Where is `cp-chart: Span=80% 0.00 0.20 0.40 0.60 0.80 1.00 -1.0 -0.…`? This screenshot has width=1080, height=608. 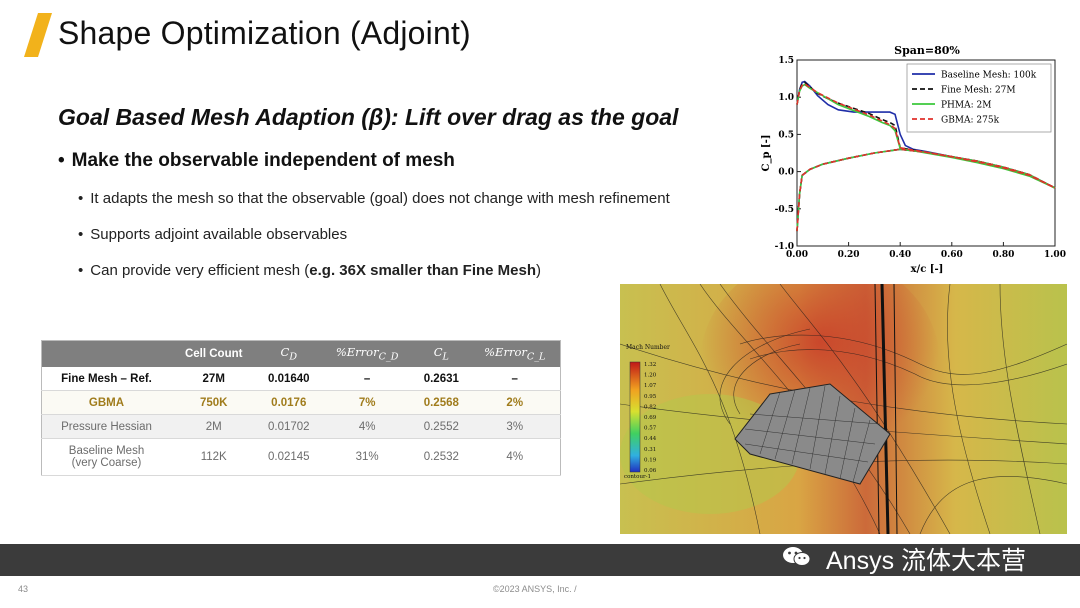 cp-chart: Span=80% 0.00 0.20 0.40 0.60 0.80 1.00 -1.0 -0.… is located at coordinates (913, 159).